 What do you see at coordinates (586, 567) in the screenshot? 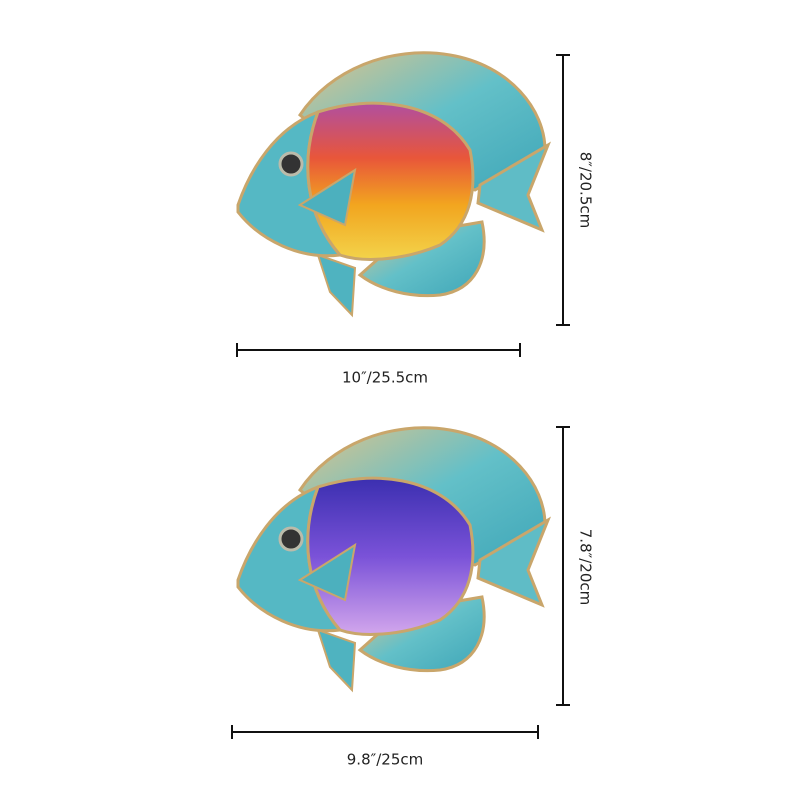
I see `height-label: 7.8″/20cm` at bounding box center [586, 567].